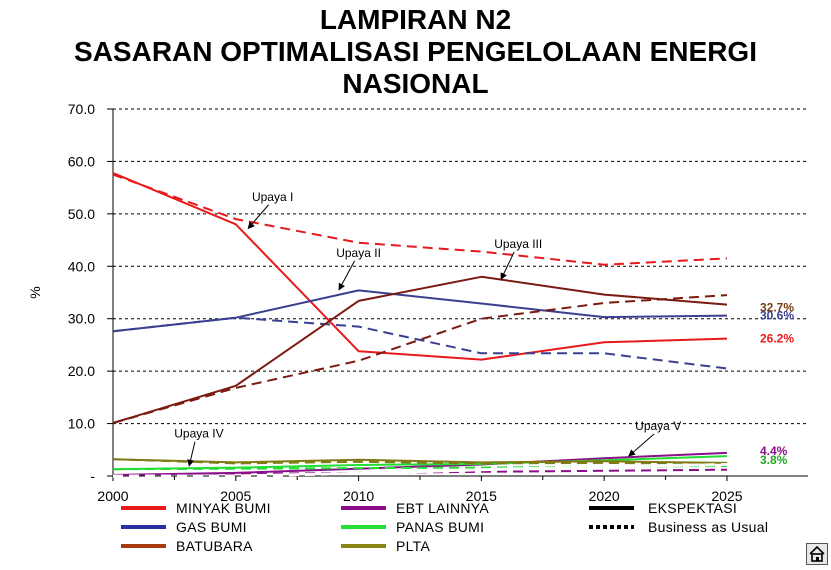 The image size is (831, 570). Describe the element at coordinates (442, 508) in the screenshot. I see `legend-label-ebt-lainnya: EBT LAINNYA` at that location.